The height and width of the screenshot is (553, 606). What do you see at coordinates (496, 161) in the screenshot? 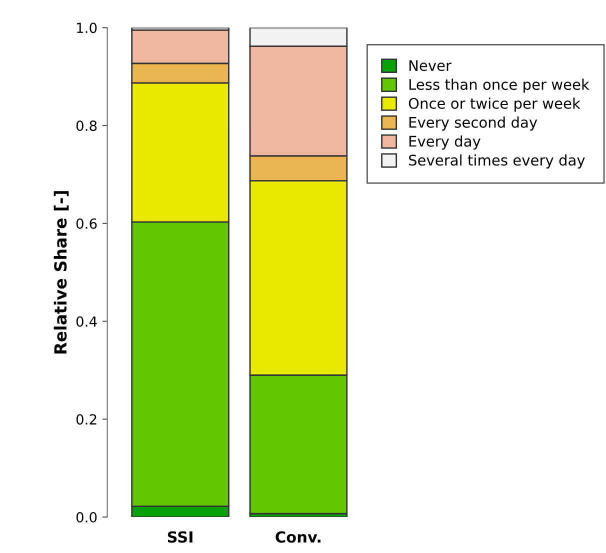
I see `legend-label: Several times every day` at bounding box center [496, 161].